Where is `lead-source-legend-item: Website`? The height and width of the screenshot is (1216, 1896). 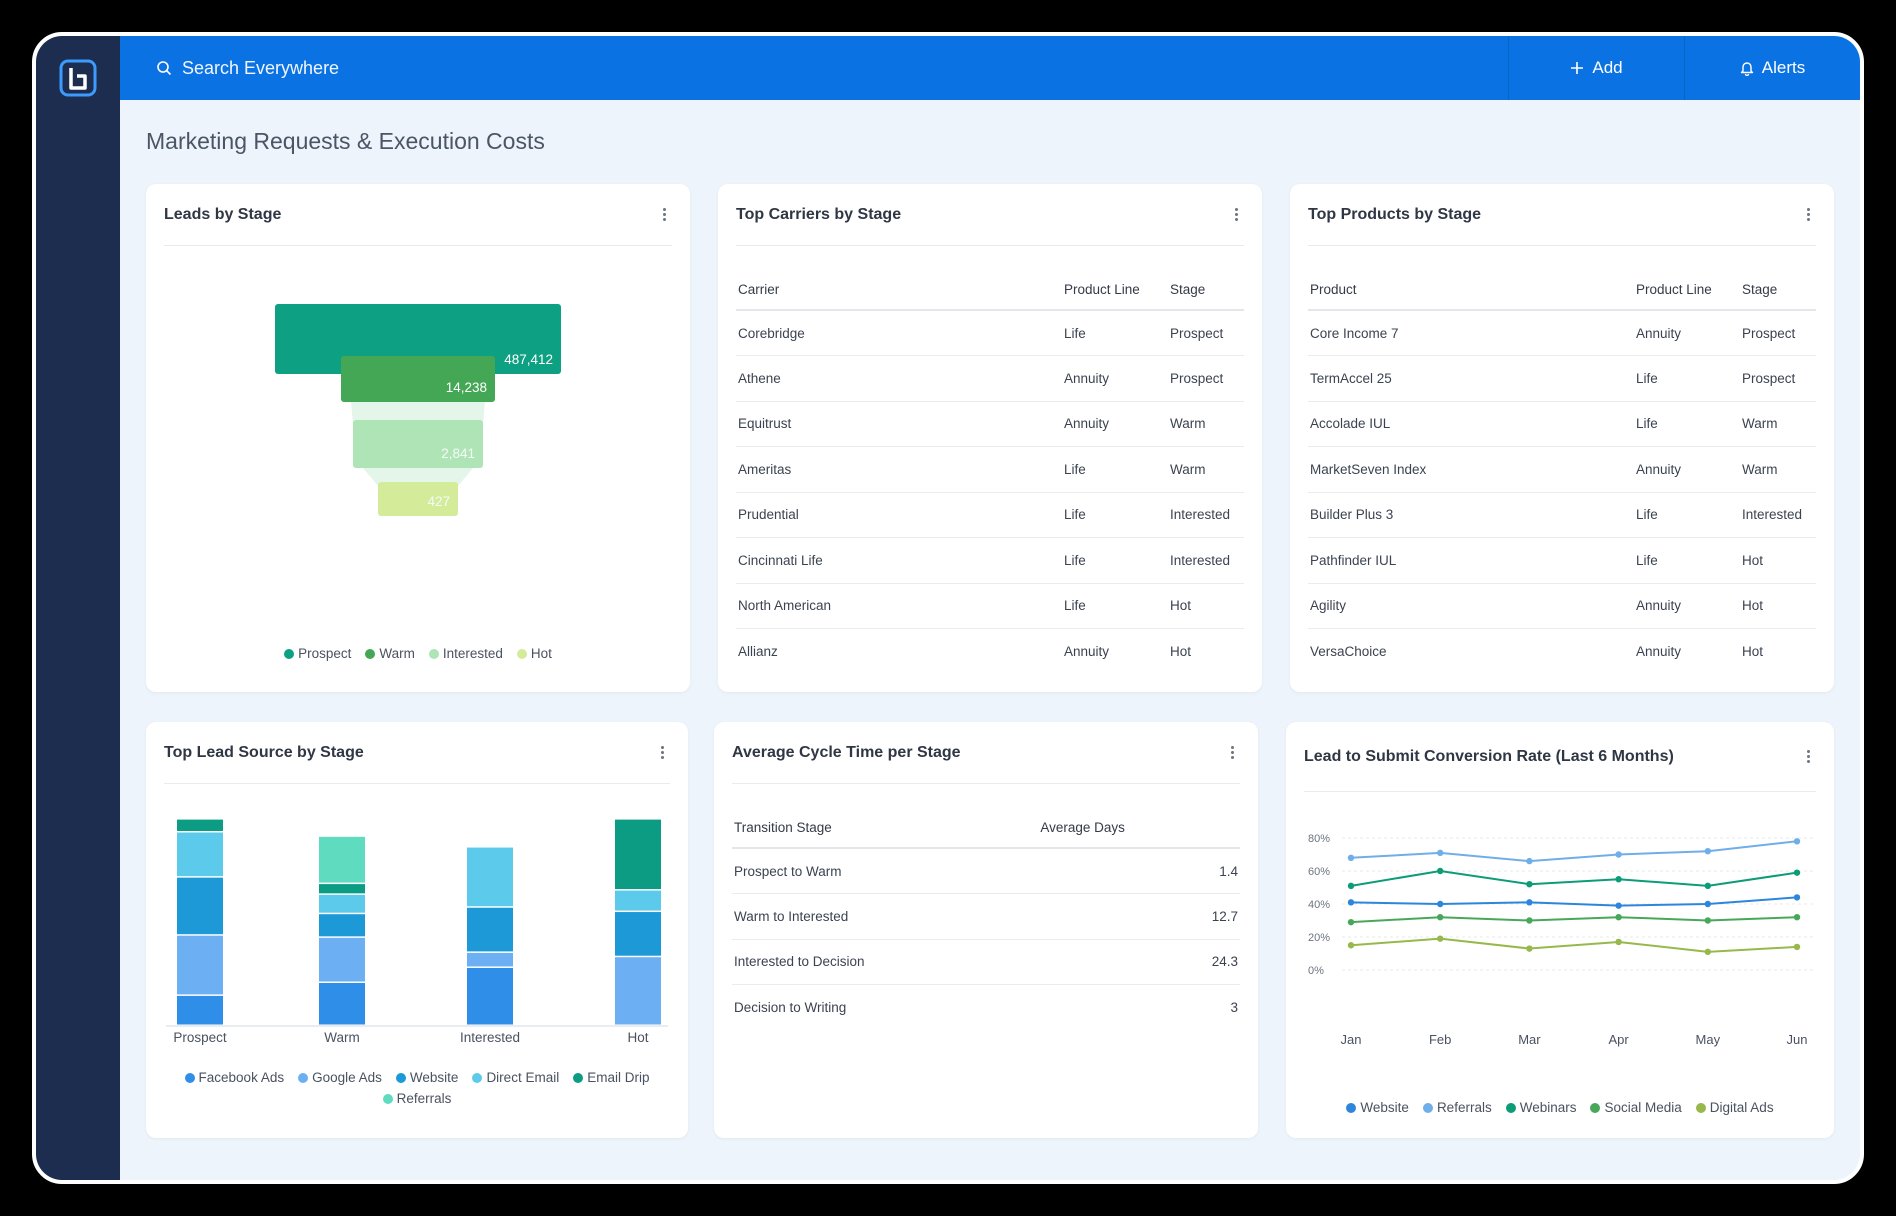 lead-source-legend-item: Website is located at coordinates (426, 1077).